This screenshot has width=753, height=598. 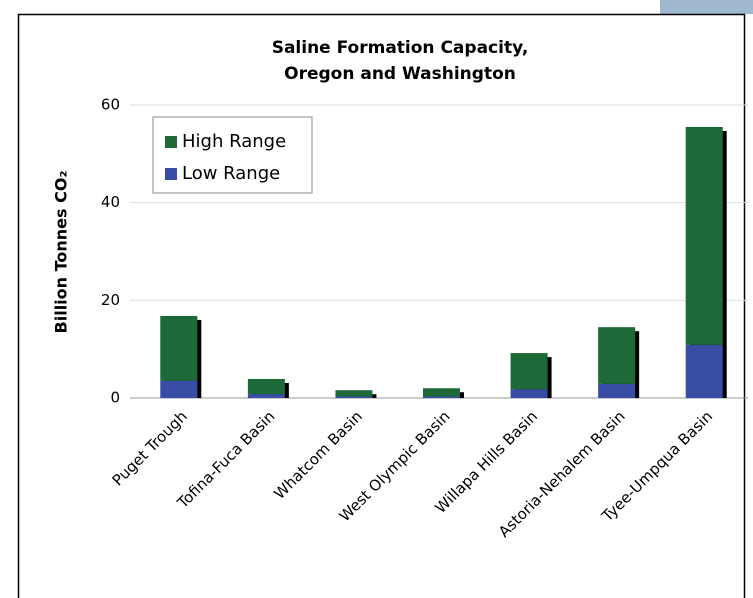 What do you see at coordinates (400, 48) in the screenshot?
I see `chart-title: Saline Formation Capacity,` at bounding box center [400, 48].